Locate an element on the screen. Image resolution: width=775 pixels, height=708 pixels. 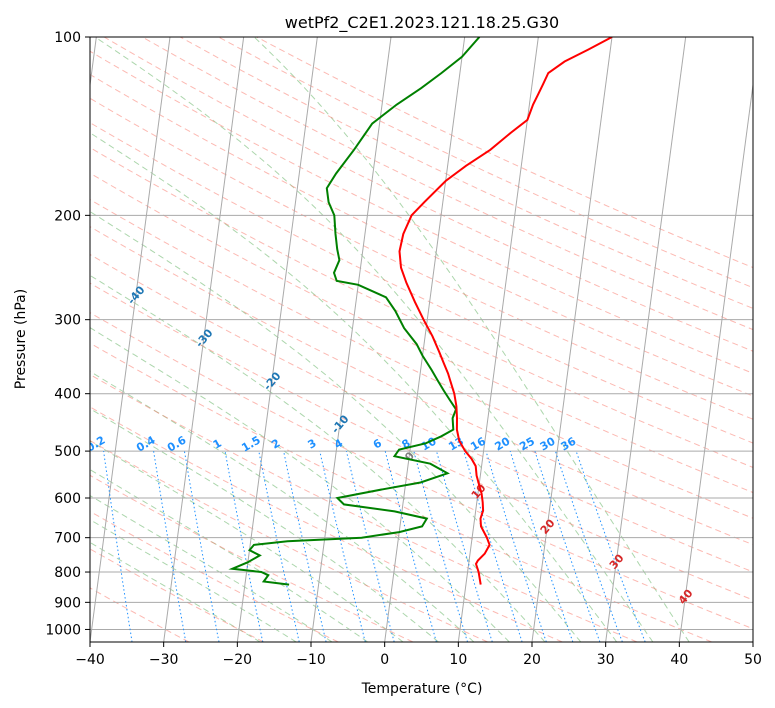
x-tick-label: 10 is located at coordinates (458, 660).